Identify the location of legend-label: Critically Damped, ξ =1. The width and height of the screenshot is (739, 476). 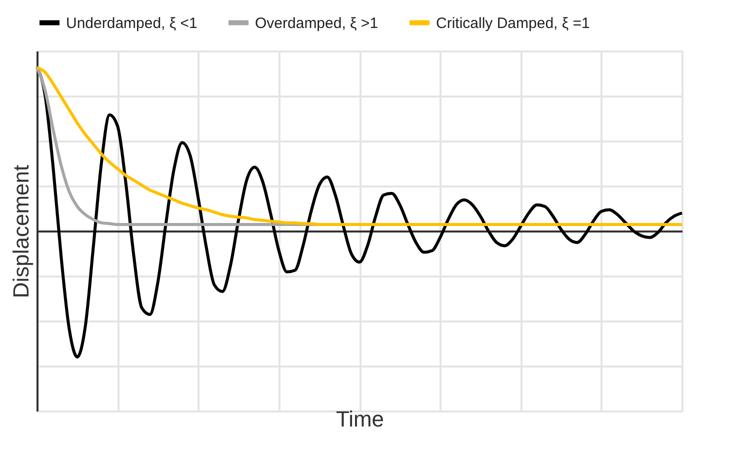
(513, 23).